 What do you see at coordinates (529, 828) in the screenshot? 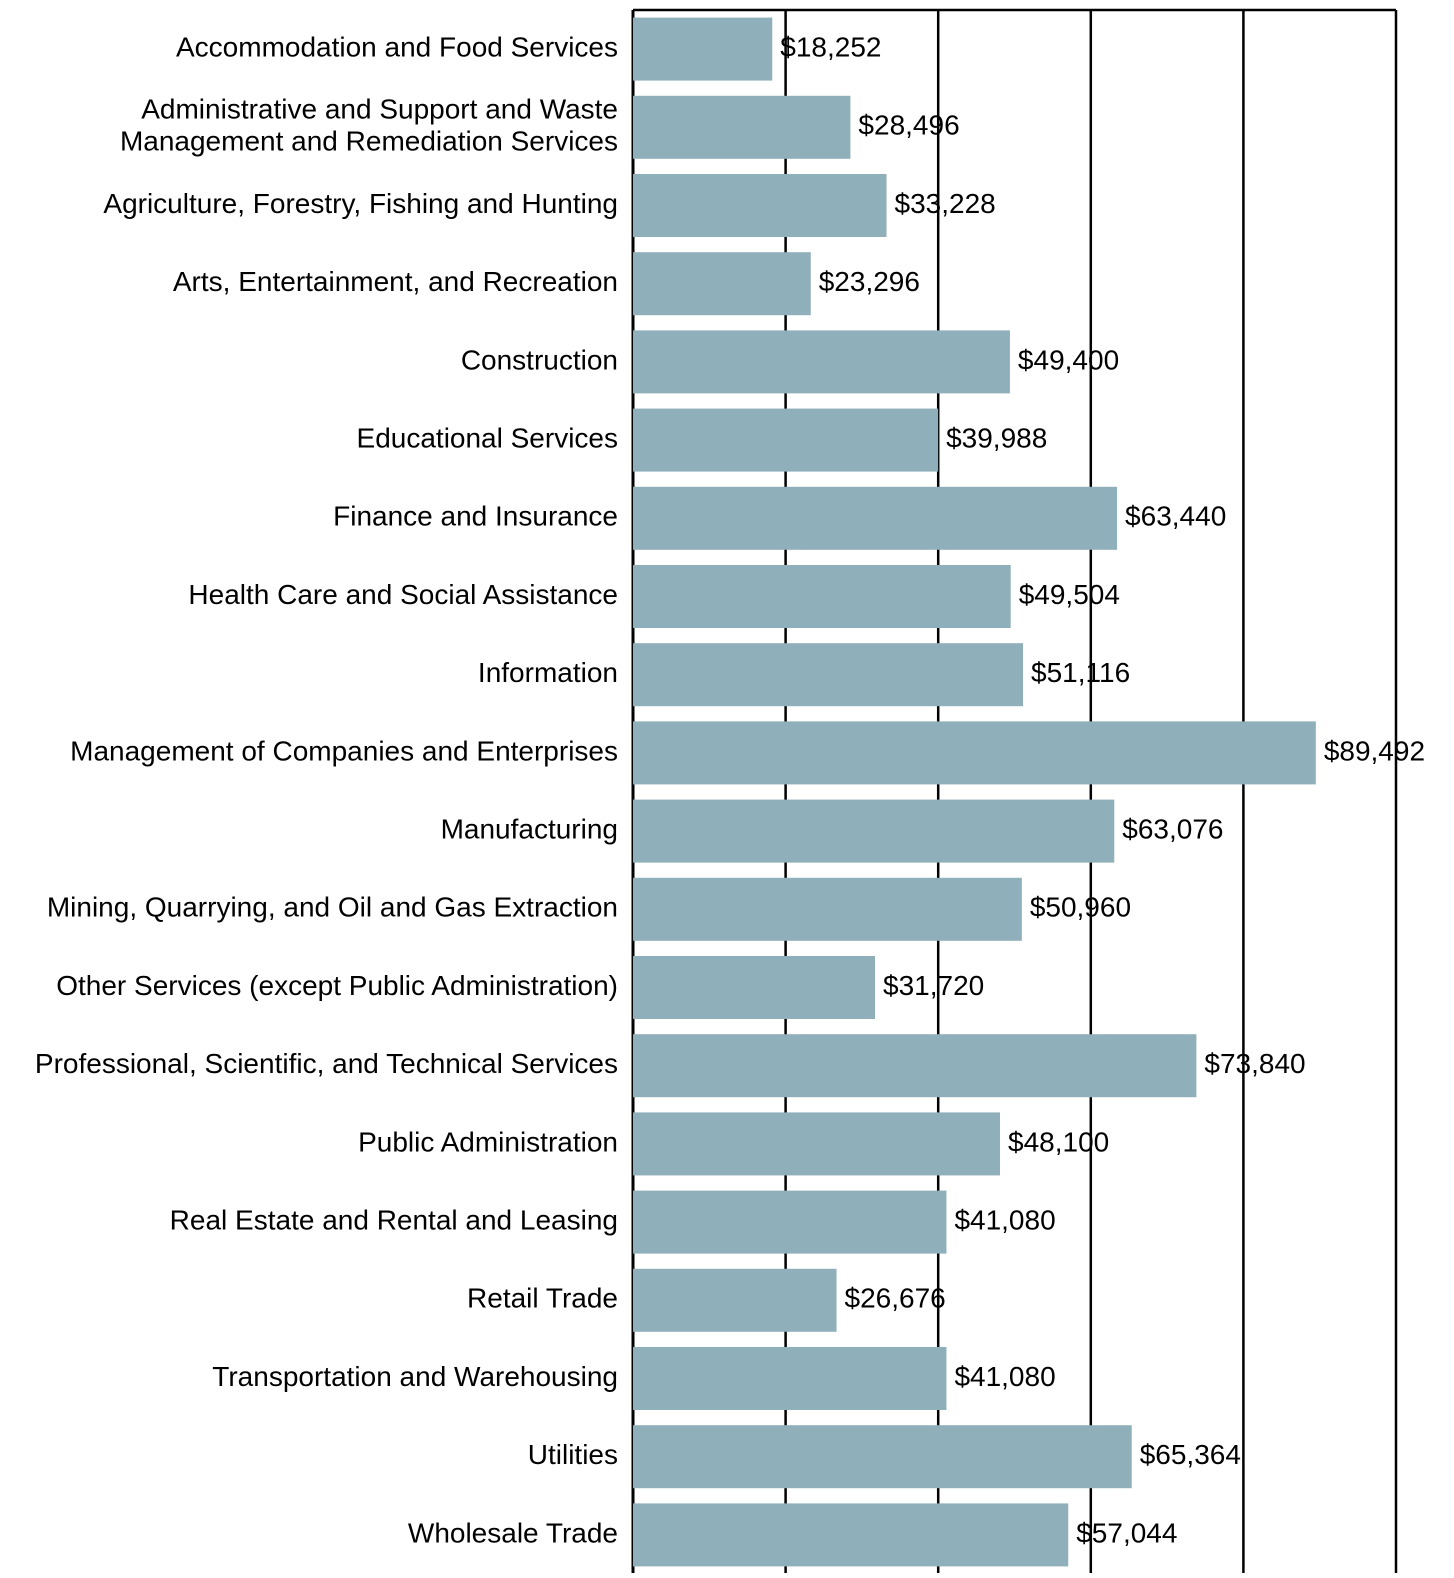
I see `y-tick-label: Manufacturing` at bounding box center [529, 828].